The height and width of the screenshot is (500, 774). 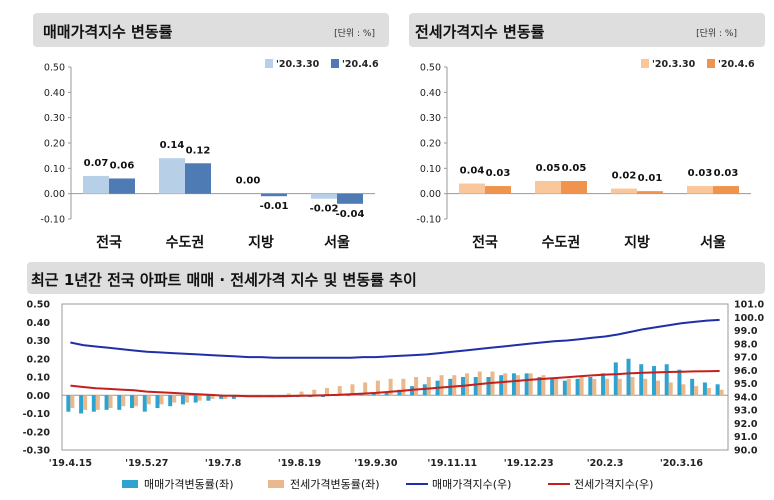 I want to click on sale-change-header: 매매가격지수 변동률 [단위 : %], so click(x=211, y=30).